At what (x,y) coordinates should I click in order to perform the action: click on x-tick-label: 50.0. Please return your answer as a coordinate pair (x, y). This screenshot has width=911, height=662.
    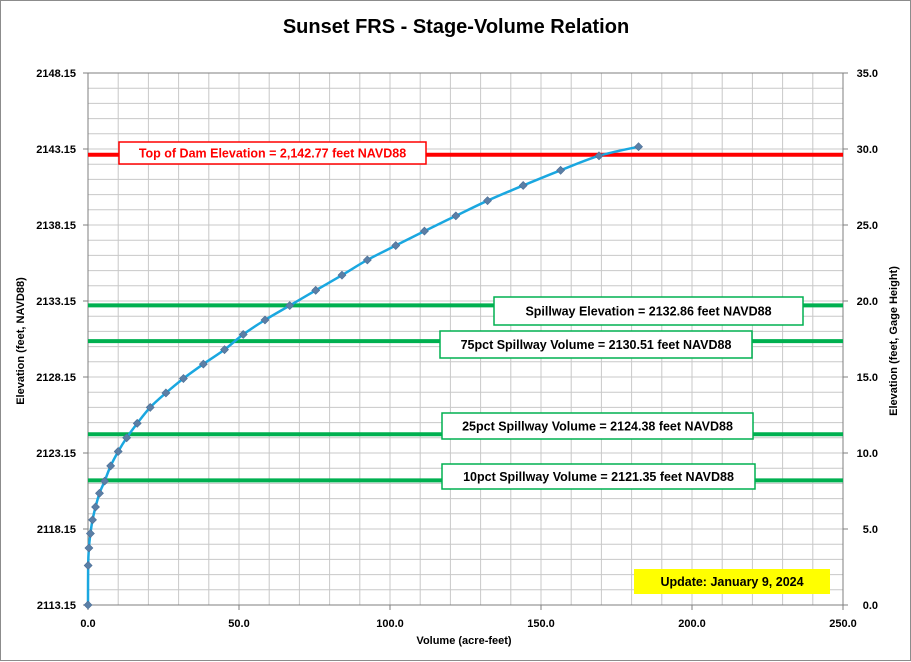
    Looking at the image, I should click on (238, 624).